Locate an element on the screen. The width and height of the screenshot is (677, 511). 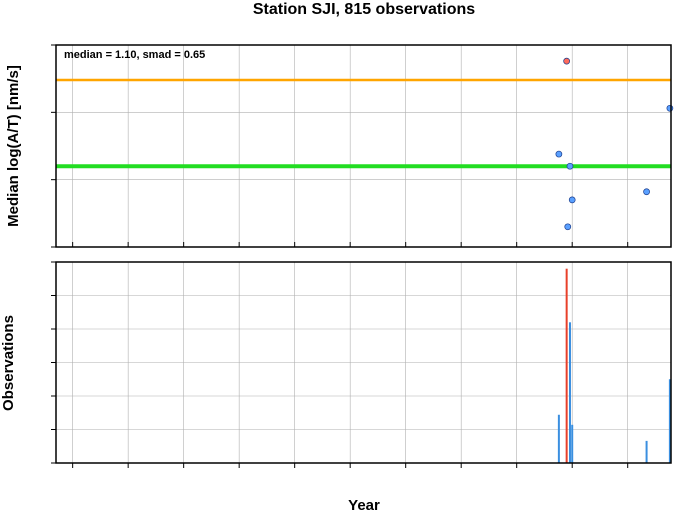
median-y-axis-label: Median log(A/T) [nm/s] is located at coordinates (13, 146).